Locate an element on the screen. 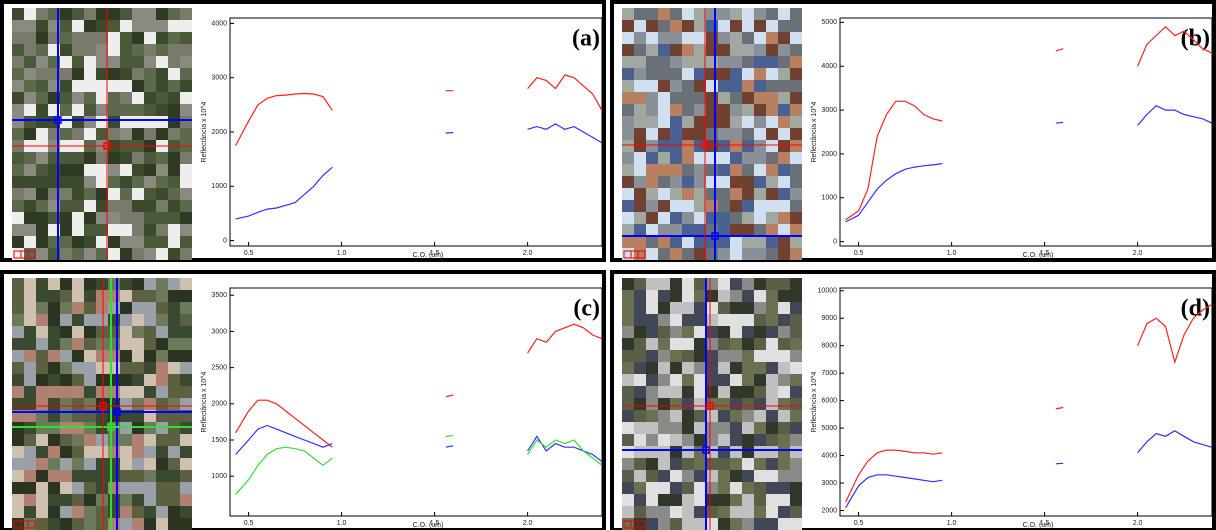 This screenshot has width=1216, height=530. panel-label: (c) is located at coordinates (586, 309).